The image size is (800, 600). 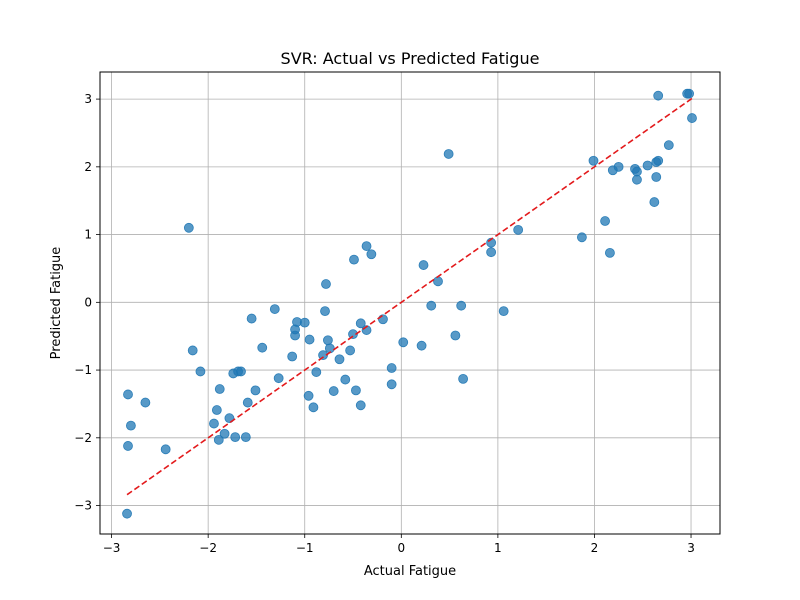 I want to click on y-tick-label: 3, so click(x=88, y=99).